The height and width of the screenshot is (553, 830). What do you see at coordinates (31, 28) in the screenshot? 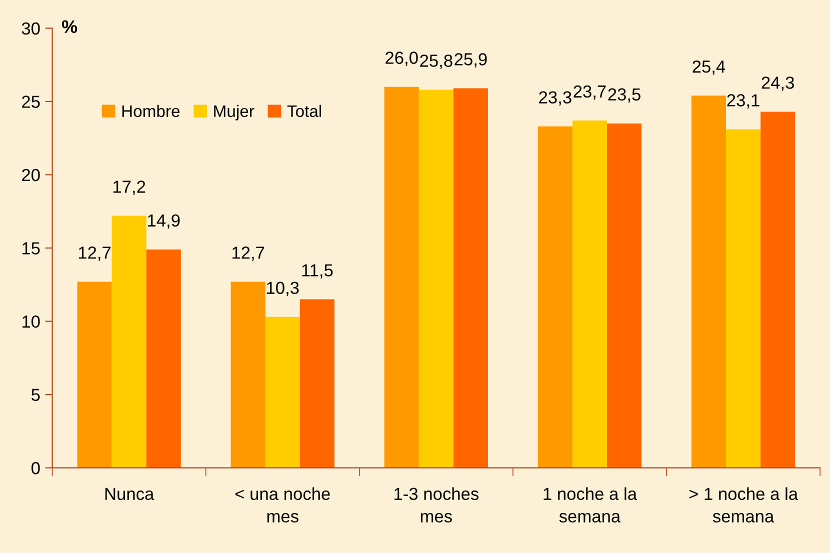
I see `y-tick-label: 30` at bounding box center [31, 28].